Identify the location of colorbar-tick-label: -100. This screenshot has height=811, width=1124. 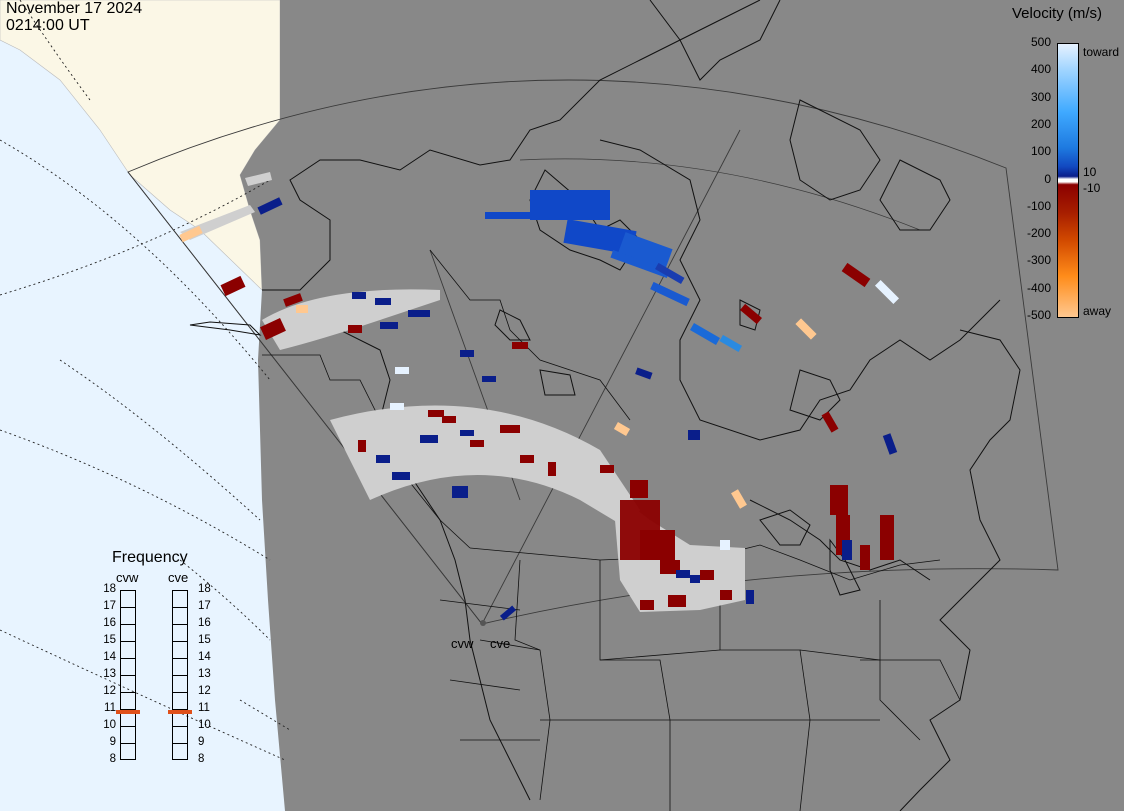
(1038, 205).